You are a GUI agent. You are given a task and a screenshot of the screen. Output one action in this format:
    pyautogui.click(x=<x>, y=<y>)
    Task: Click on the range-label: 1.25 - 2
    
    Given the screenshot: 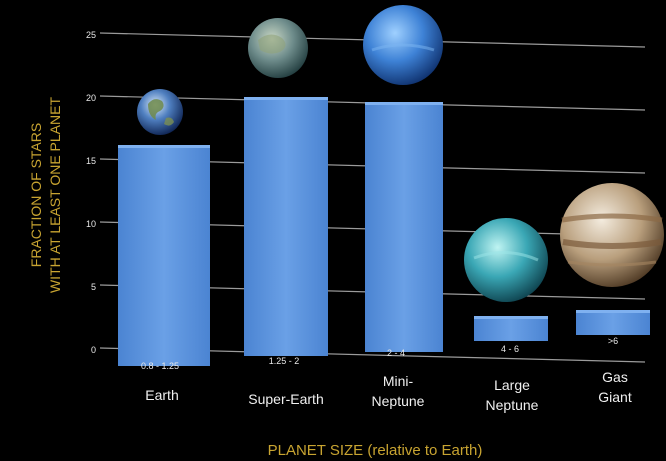 What is the action you would take?
    pyautogui.click(x=284, y=361)
    